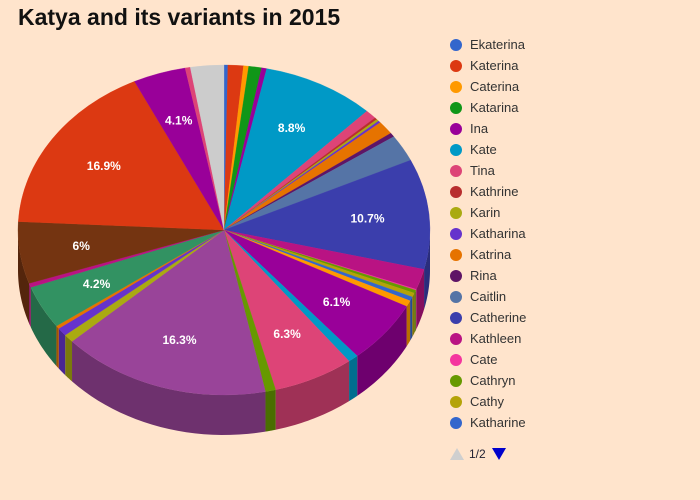 Image resolution: width=700 pixels, height=500 pixels. What do you see at coordinates (497, 44) in the screenshot?
I see `legend-item-label: Ekaterina` at bounding box center [497, 44].